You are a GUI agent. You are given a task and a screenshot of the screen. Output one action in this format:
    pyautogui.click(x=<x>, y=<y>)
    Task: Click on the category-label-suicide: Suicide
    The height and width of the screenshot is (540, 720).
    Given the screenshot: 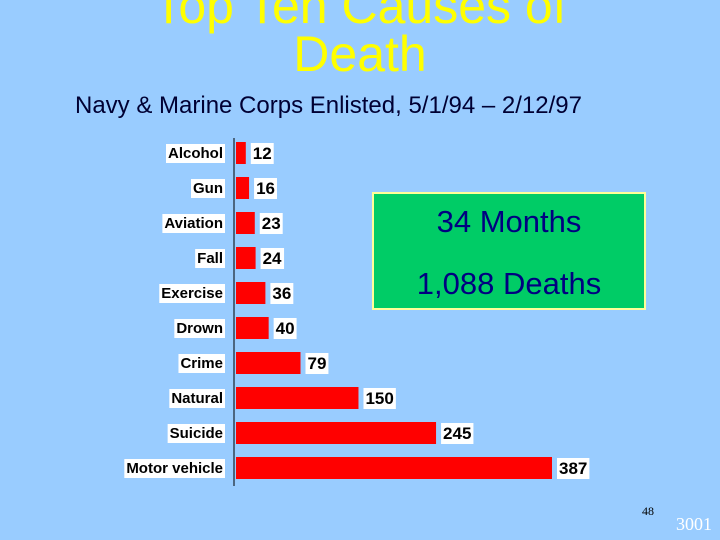 What is the action you would take?
    pyautogui.click(x=196, y=433)
    